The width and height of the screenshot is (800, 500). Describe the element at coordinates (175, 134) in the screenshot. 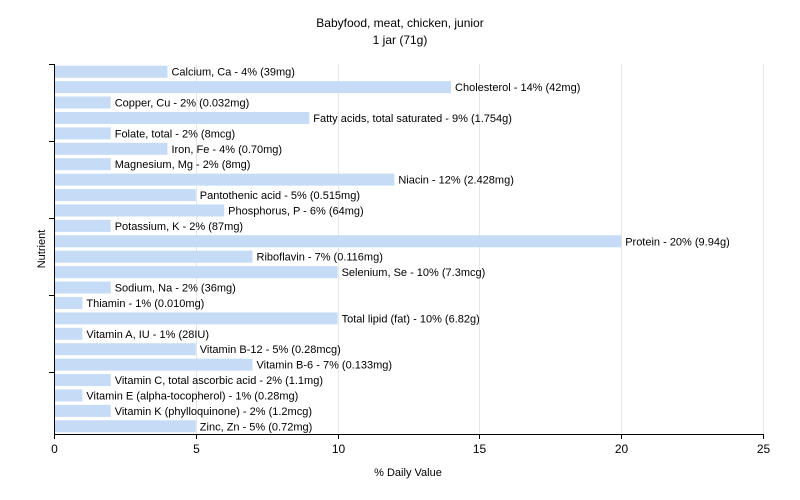

I see `bar-label: Folate, total - 2% (8mcg)` at that location.